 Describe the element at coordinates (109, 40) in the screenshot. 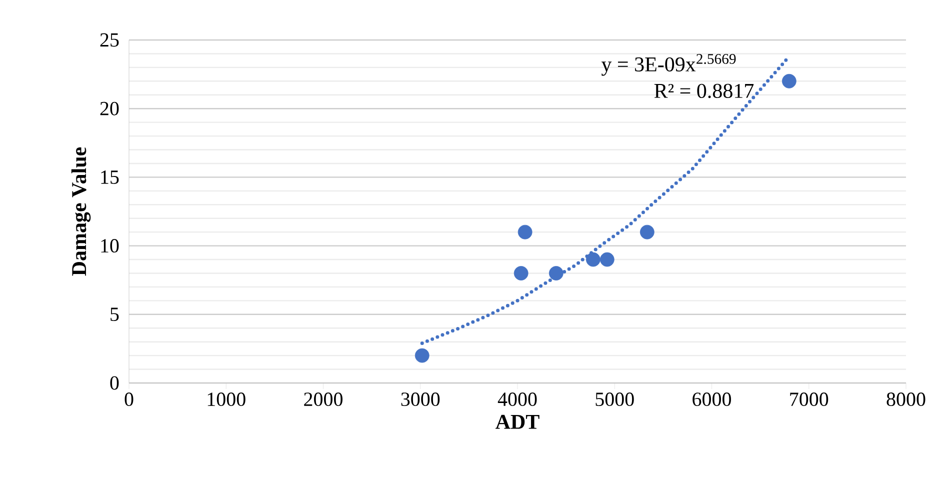

I see `y-tick-label: 25` at that location.